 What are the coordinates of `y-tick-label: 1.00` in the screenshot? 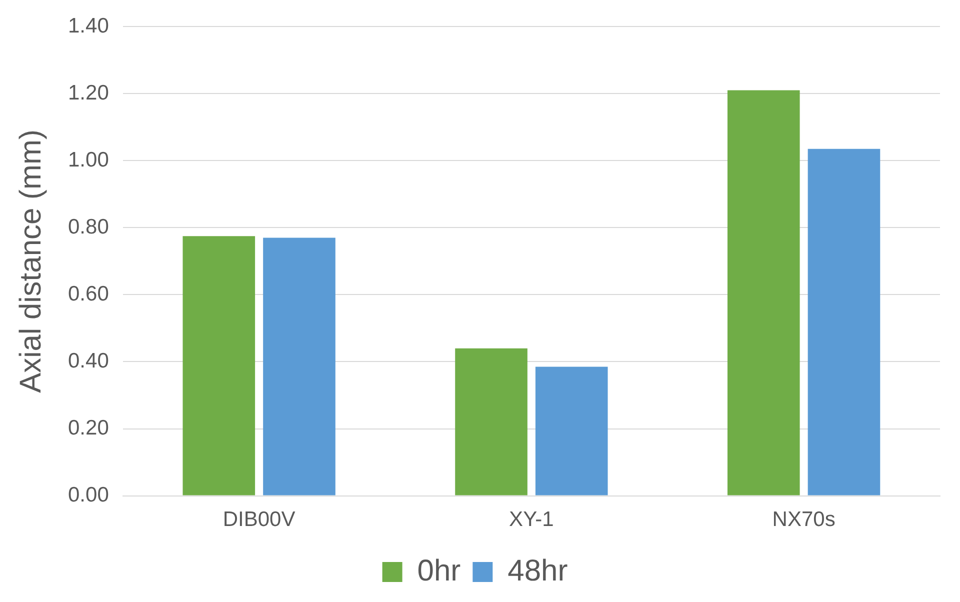 It's located at (88, 160).